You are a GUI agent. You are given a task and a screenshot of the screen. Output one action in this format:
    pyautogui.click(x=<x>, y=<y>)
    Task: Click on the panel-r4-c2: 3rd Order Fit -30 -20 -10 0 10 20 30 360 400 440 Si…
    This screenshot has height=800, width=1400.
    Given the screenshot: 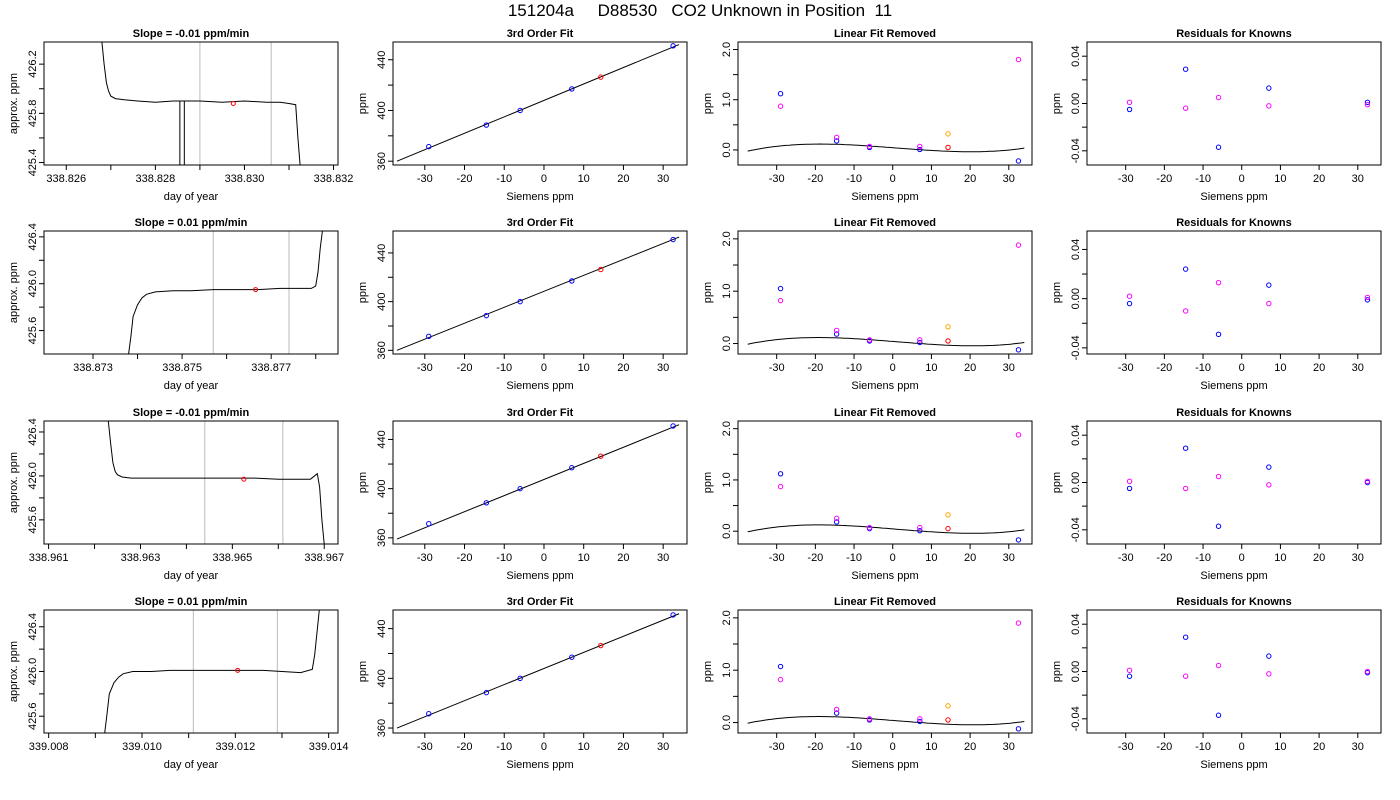 What is the action you would take?
    pyautogui.click(x=522, y=683)
    